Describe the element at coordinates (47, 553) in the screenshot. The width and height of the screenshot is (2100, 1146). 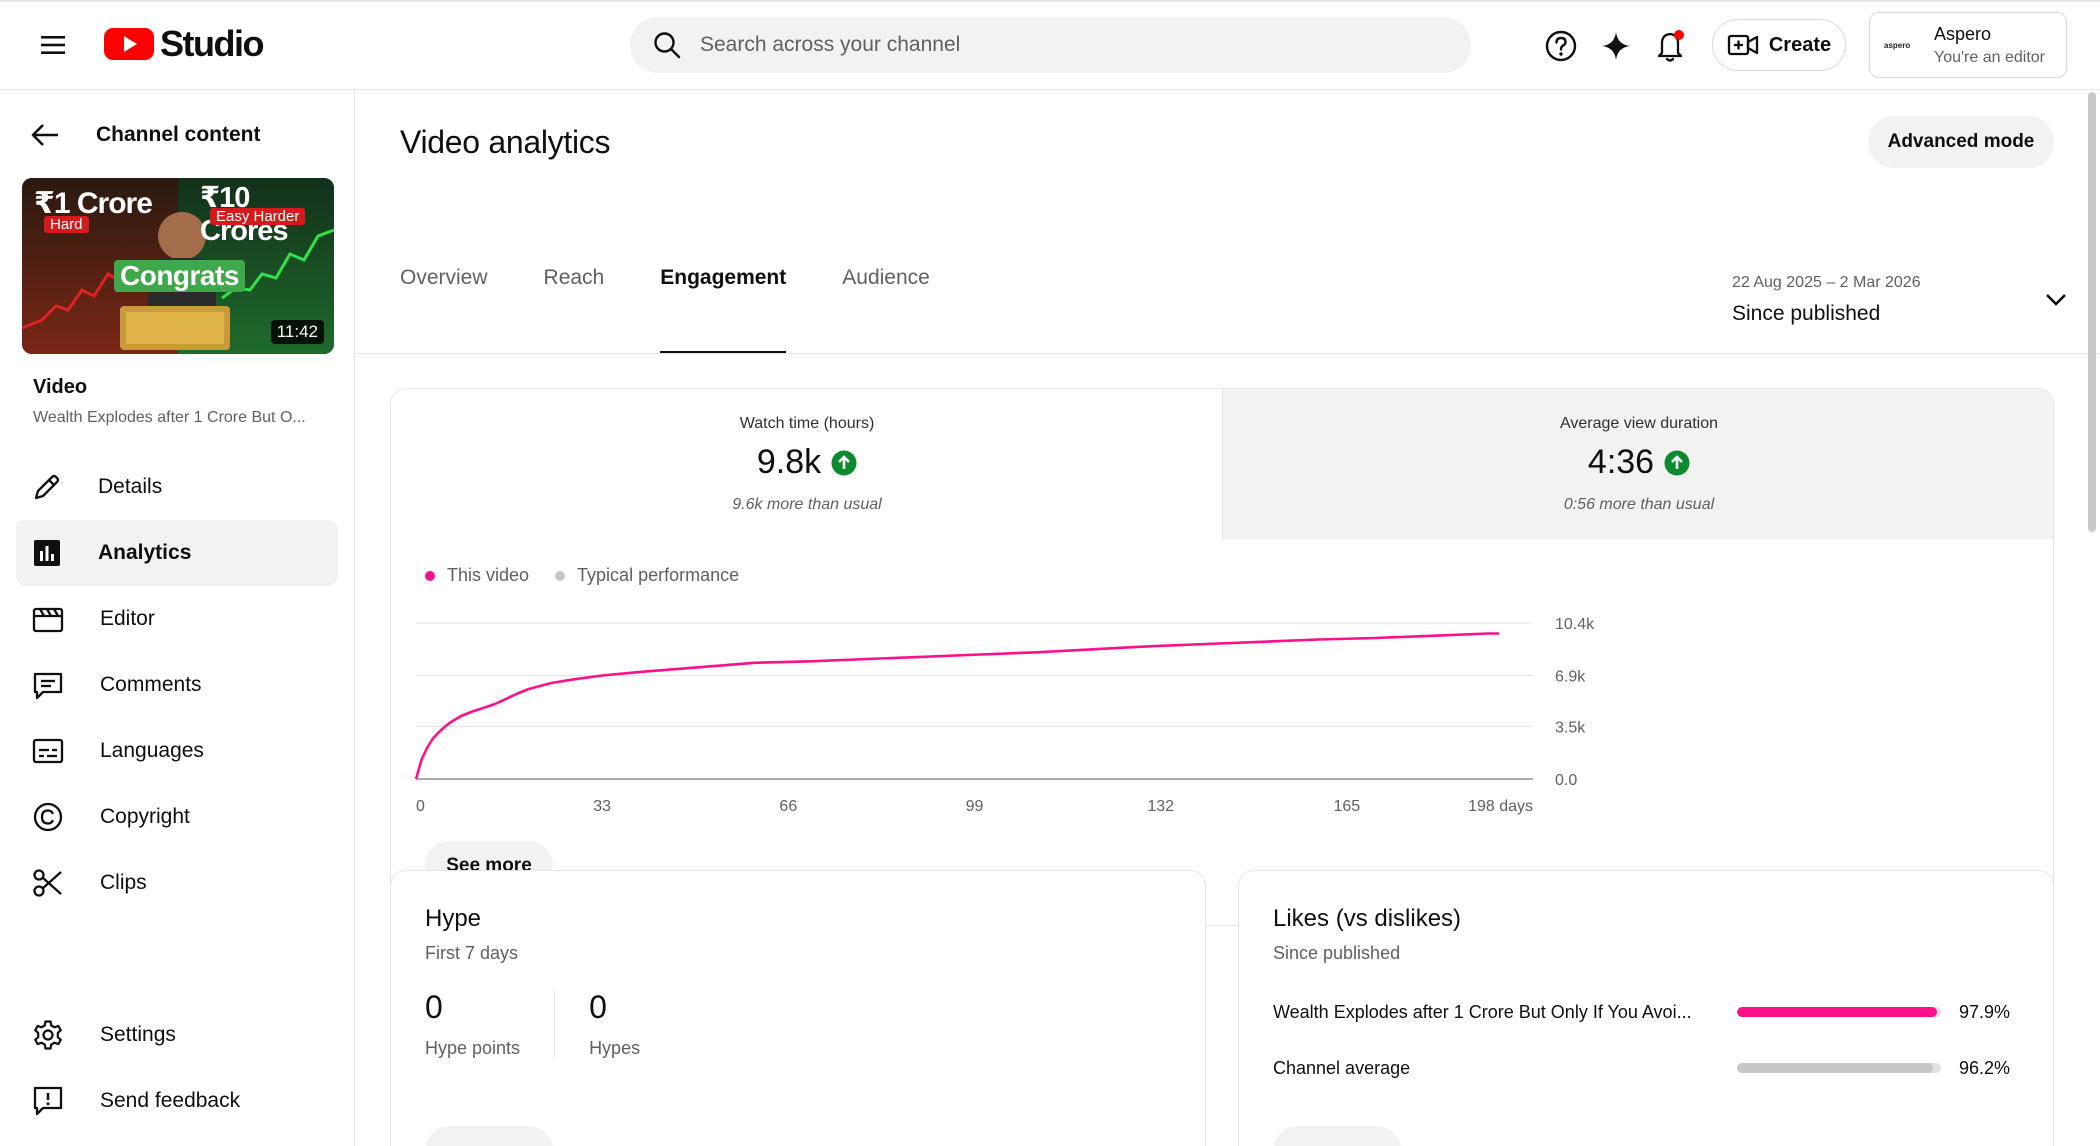
I see `analytics-icon` at that location.